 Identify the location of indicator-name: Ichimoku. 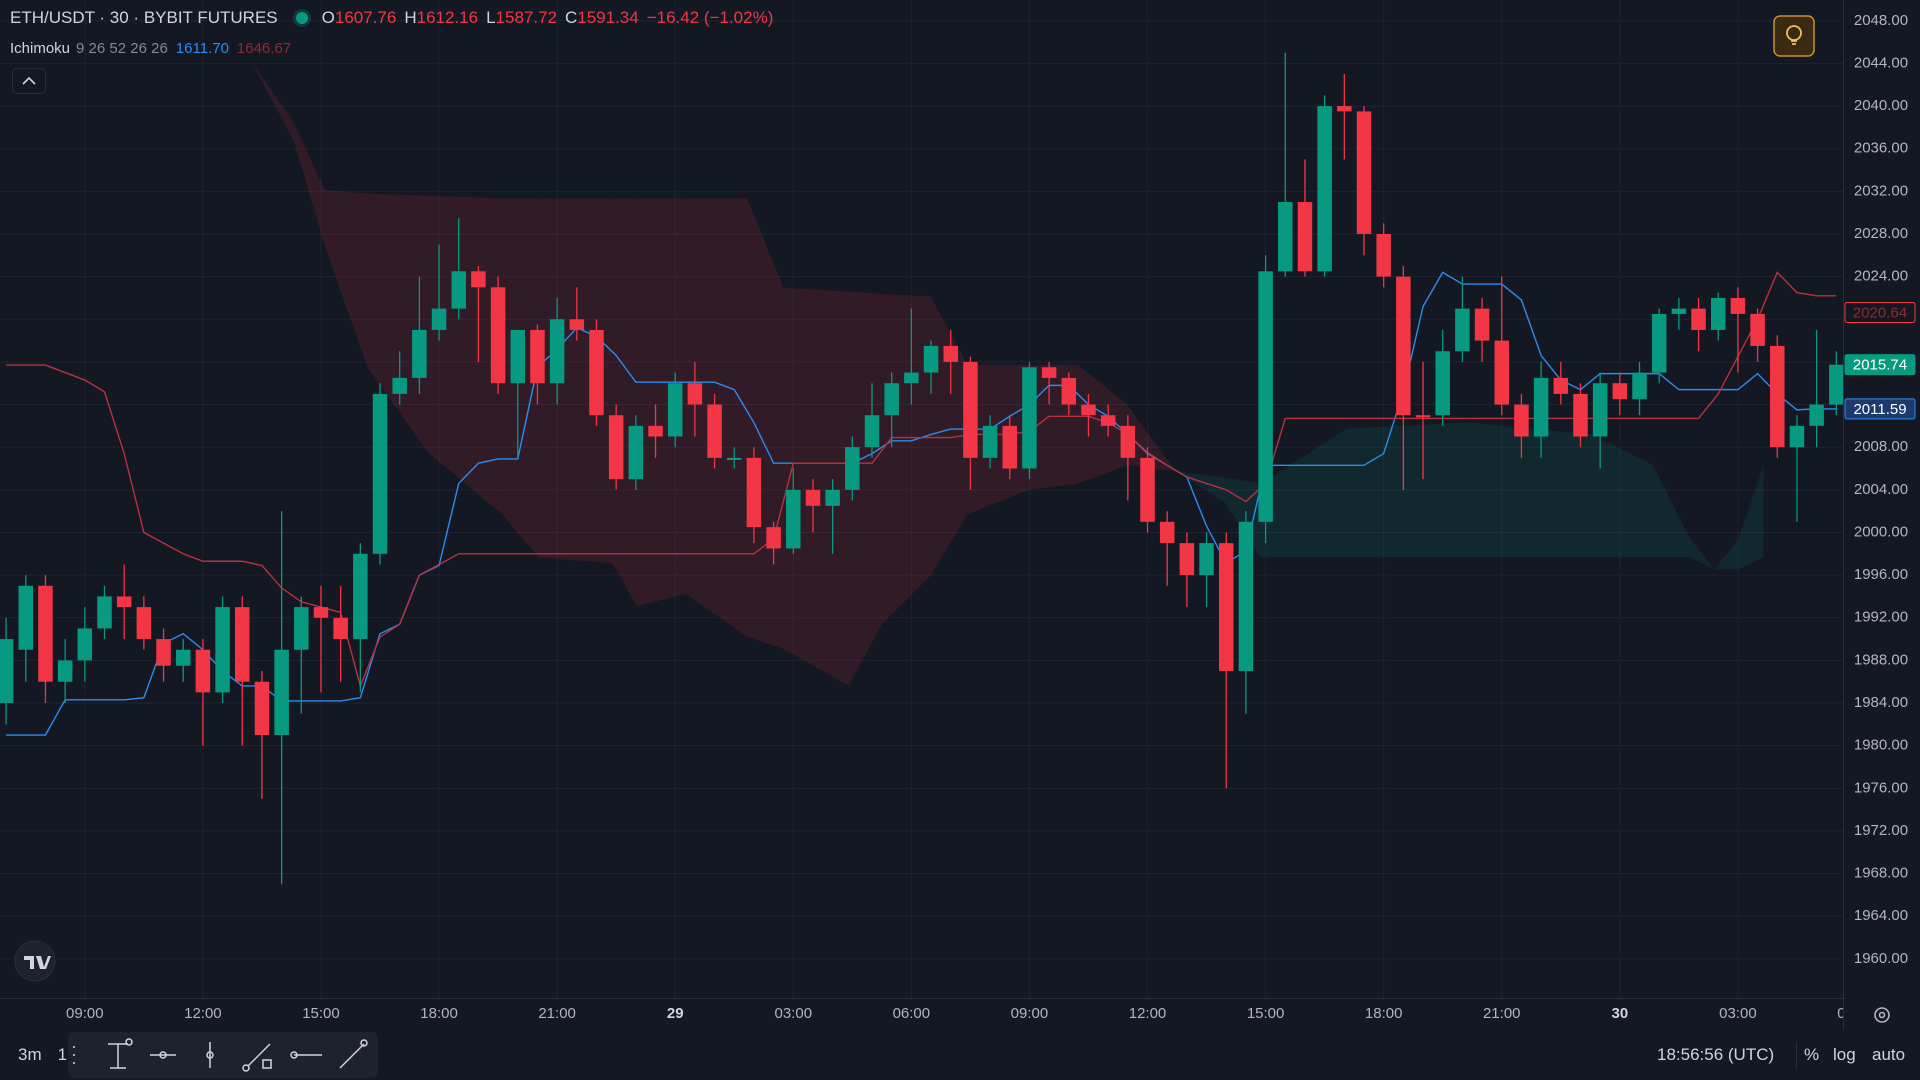
(40, 48).